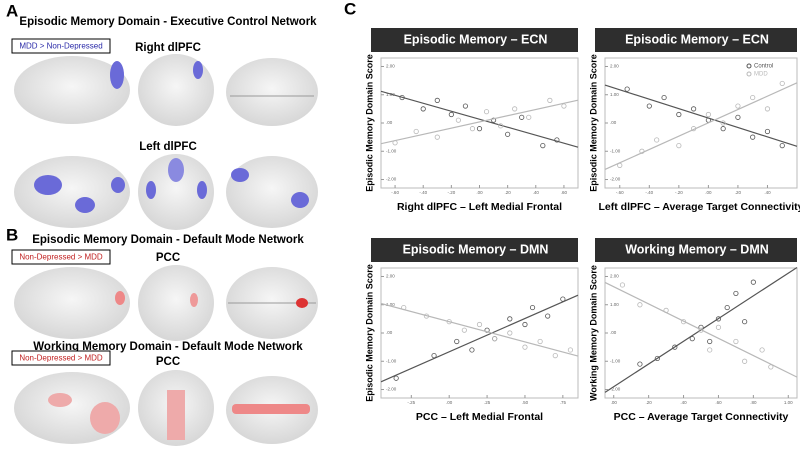 This screenshot has height=450, width=800. Describe the element at coordinates (615, 389) in the screenshot. I see `y-tick-label: -2.00` at that location.